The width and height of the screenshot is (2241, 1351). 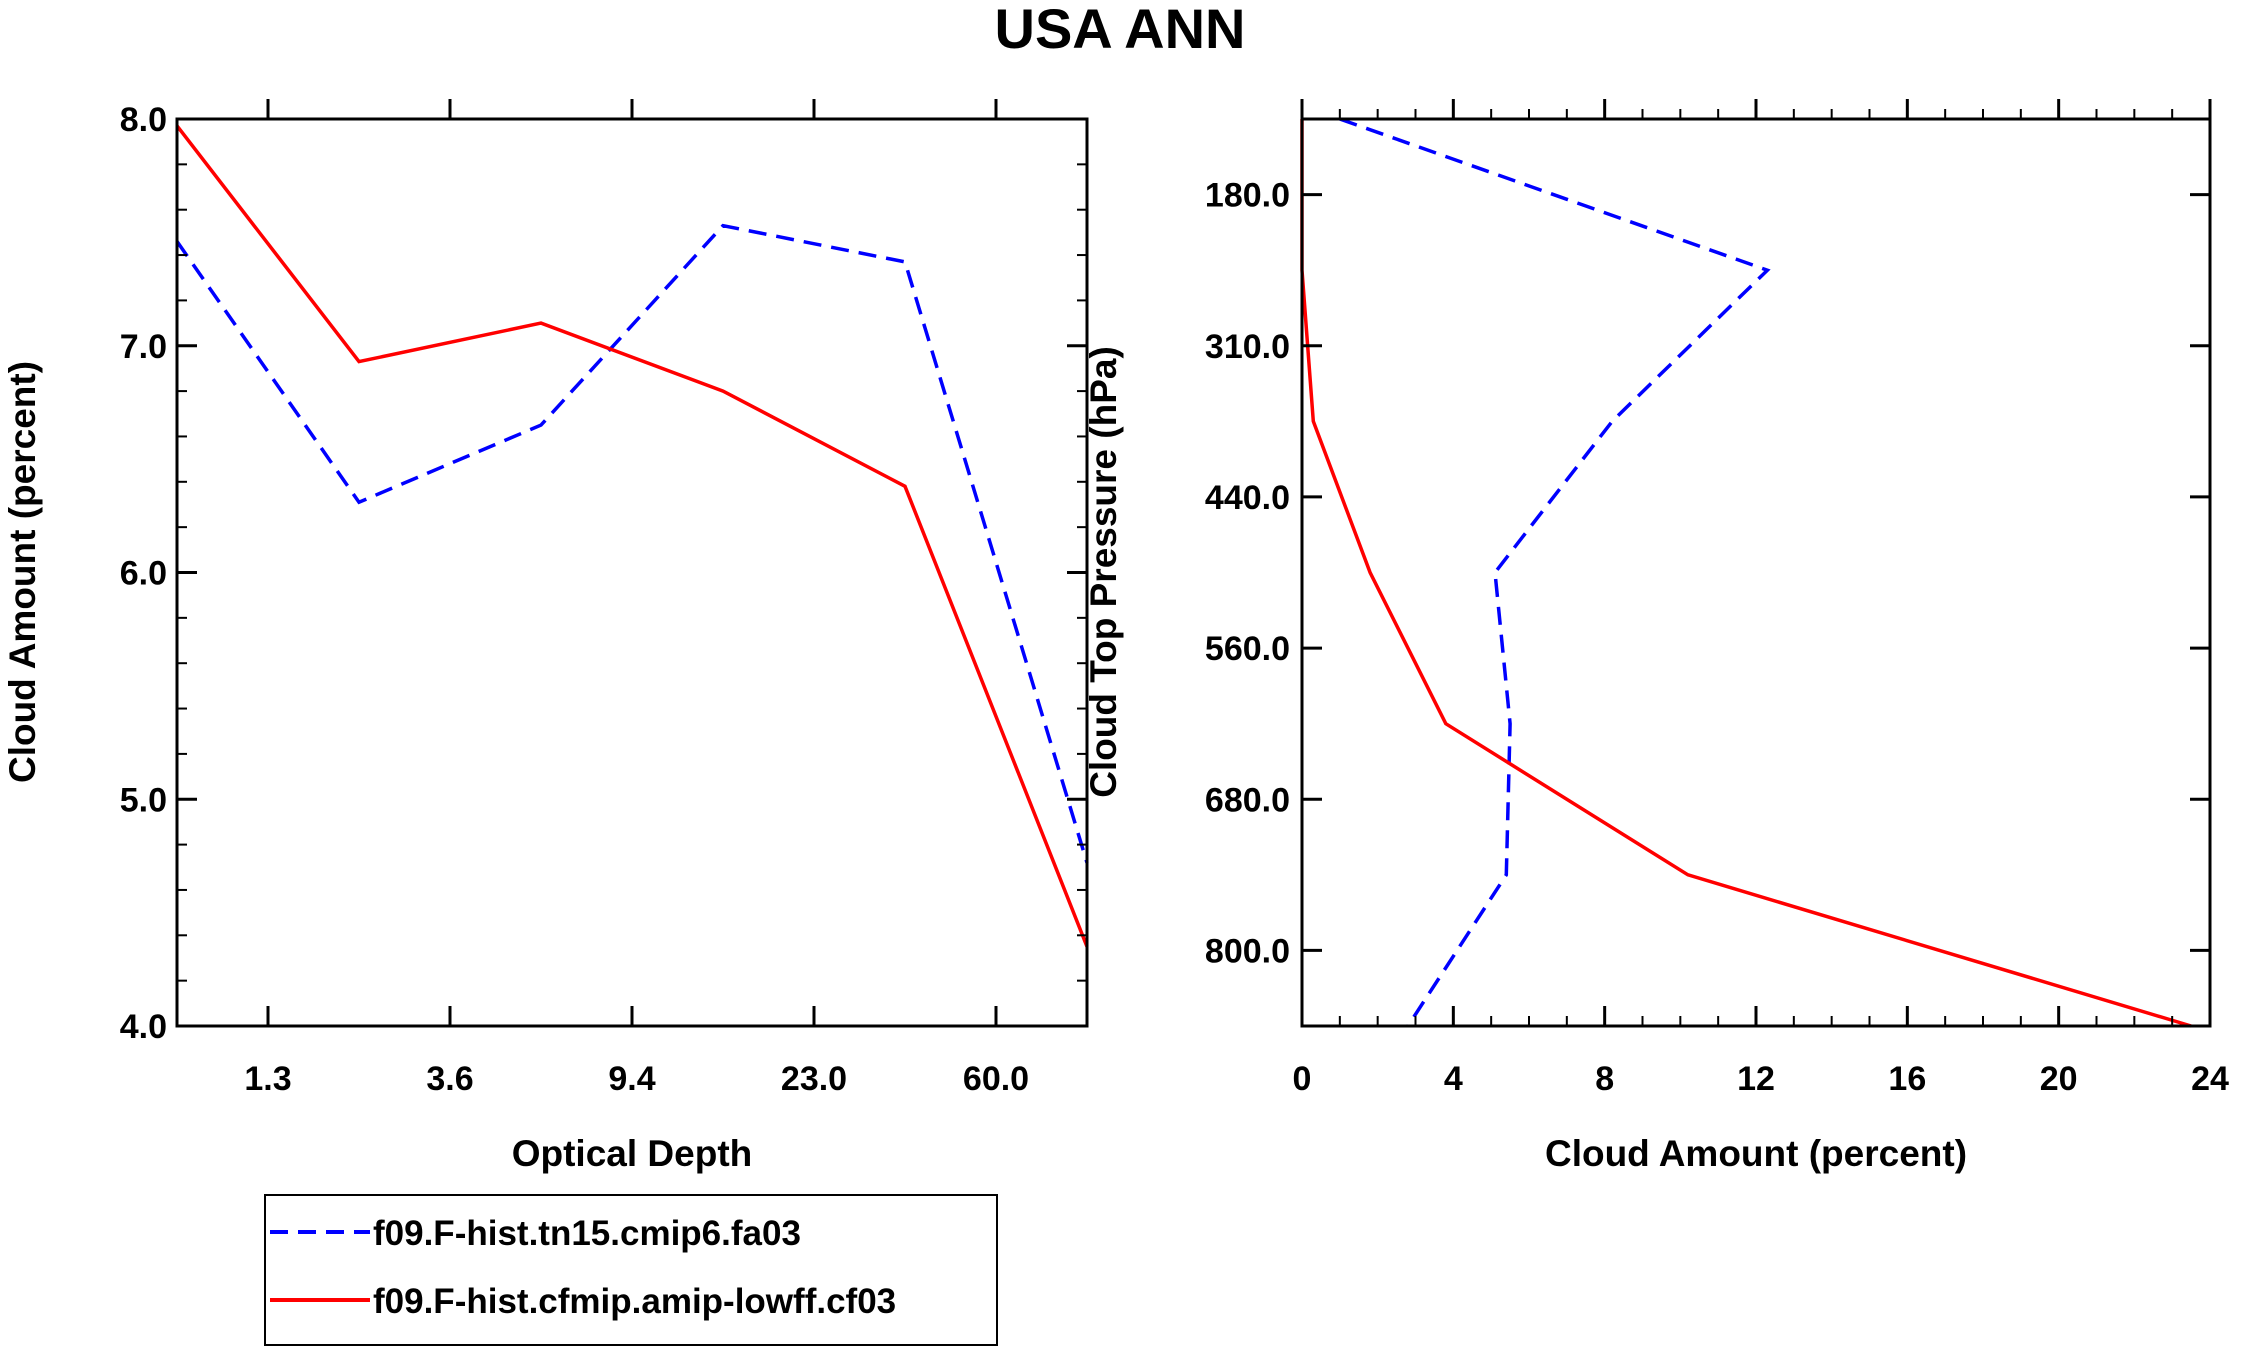 I want to click on right-x-tick-label: 20, so click(x=2059, y=1079).